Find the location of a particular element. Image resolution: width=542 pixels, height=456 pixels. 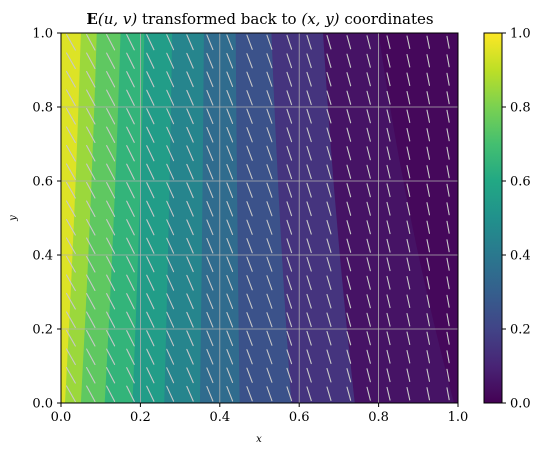

colorbar-tick-label-3: 0.6 is located at coordinates (520, 182).